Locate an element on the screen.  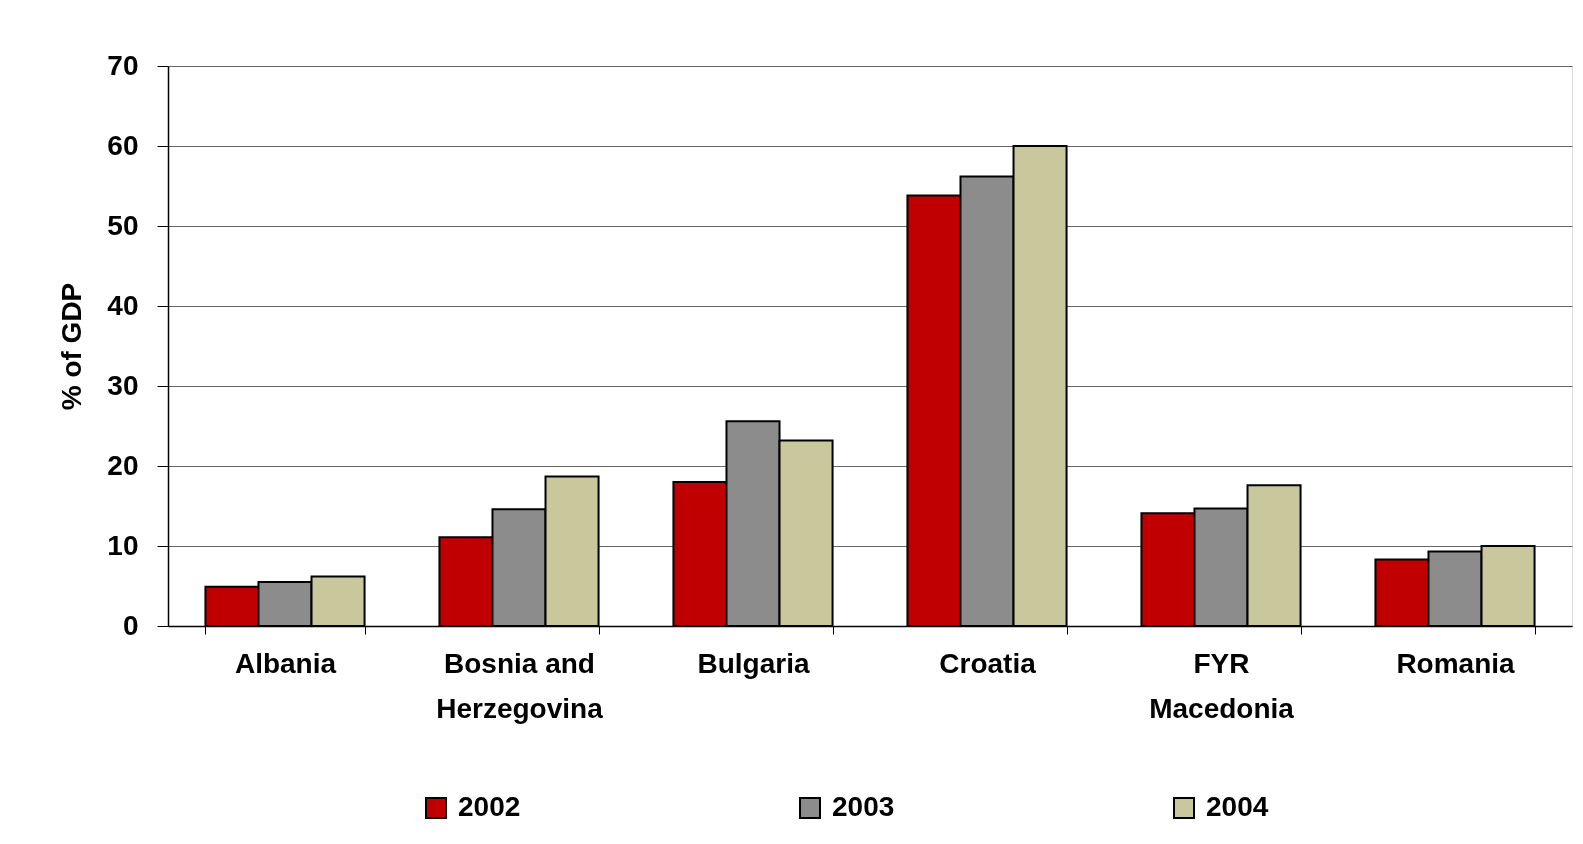
y-tick-label: 20 is located at coordinates (123, 465).